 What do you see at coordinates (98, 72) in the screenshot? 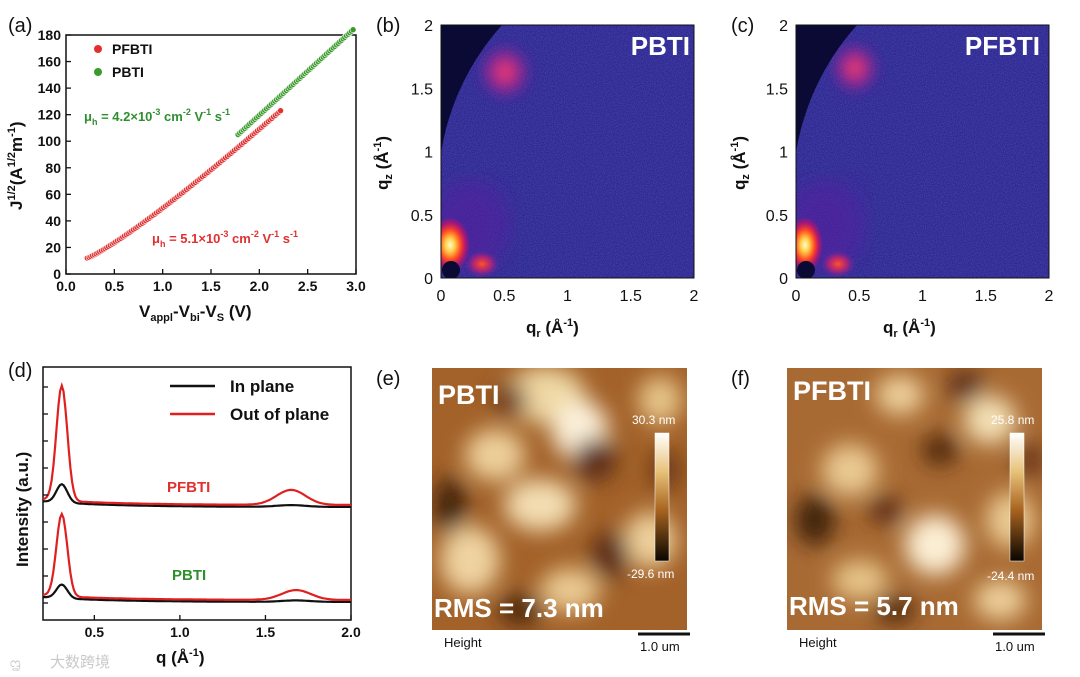
I see `legend-marker-pbti` at bounding box center [98, 72].